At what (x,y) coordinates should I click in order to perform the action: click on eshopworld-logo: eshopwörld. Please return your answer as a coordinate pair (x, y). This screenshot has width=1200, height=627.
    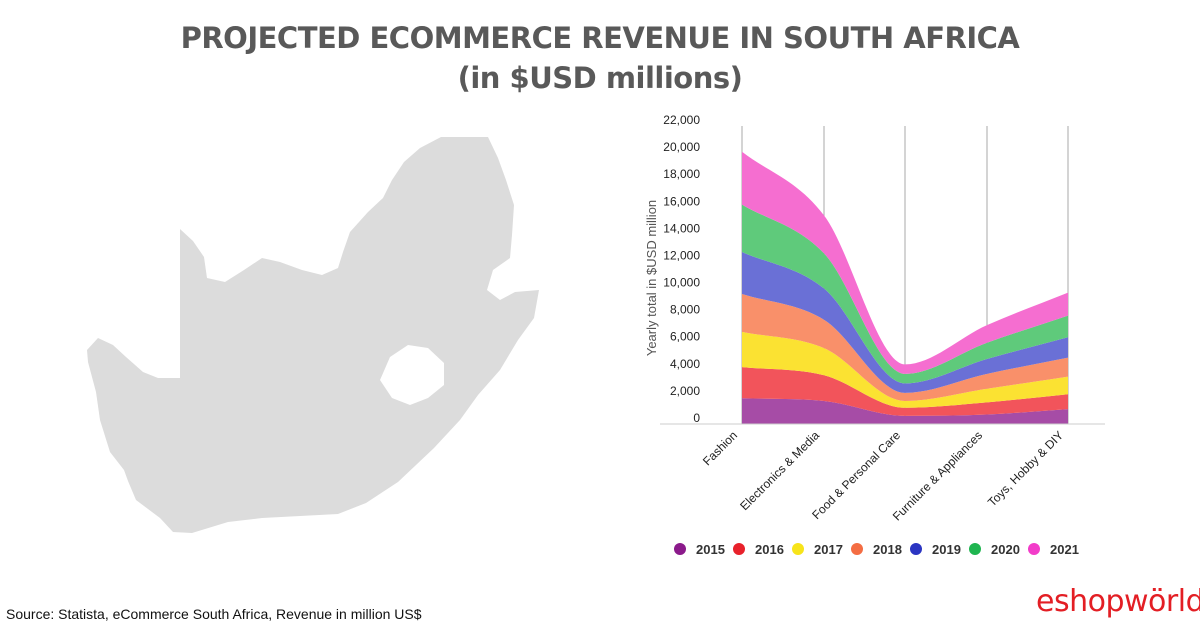
    Looking at the image, I should click on (1118, 601).